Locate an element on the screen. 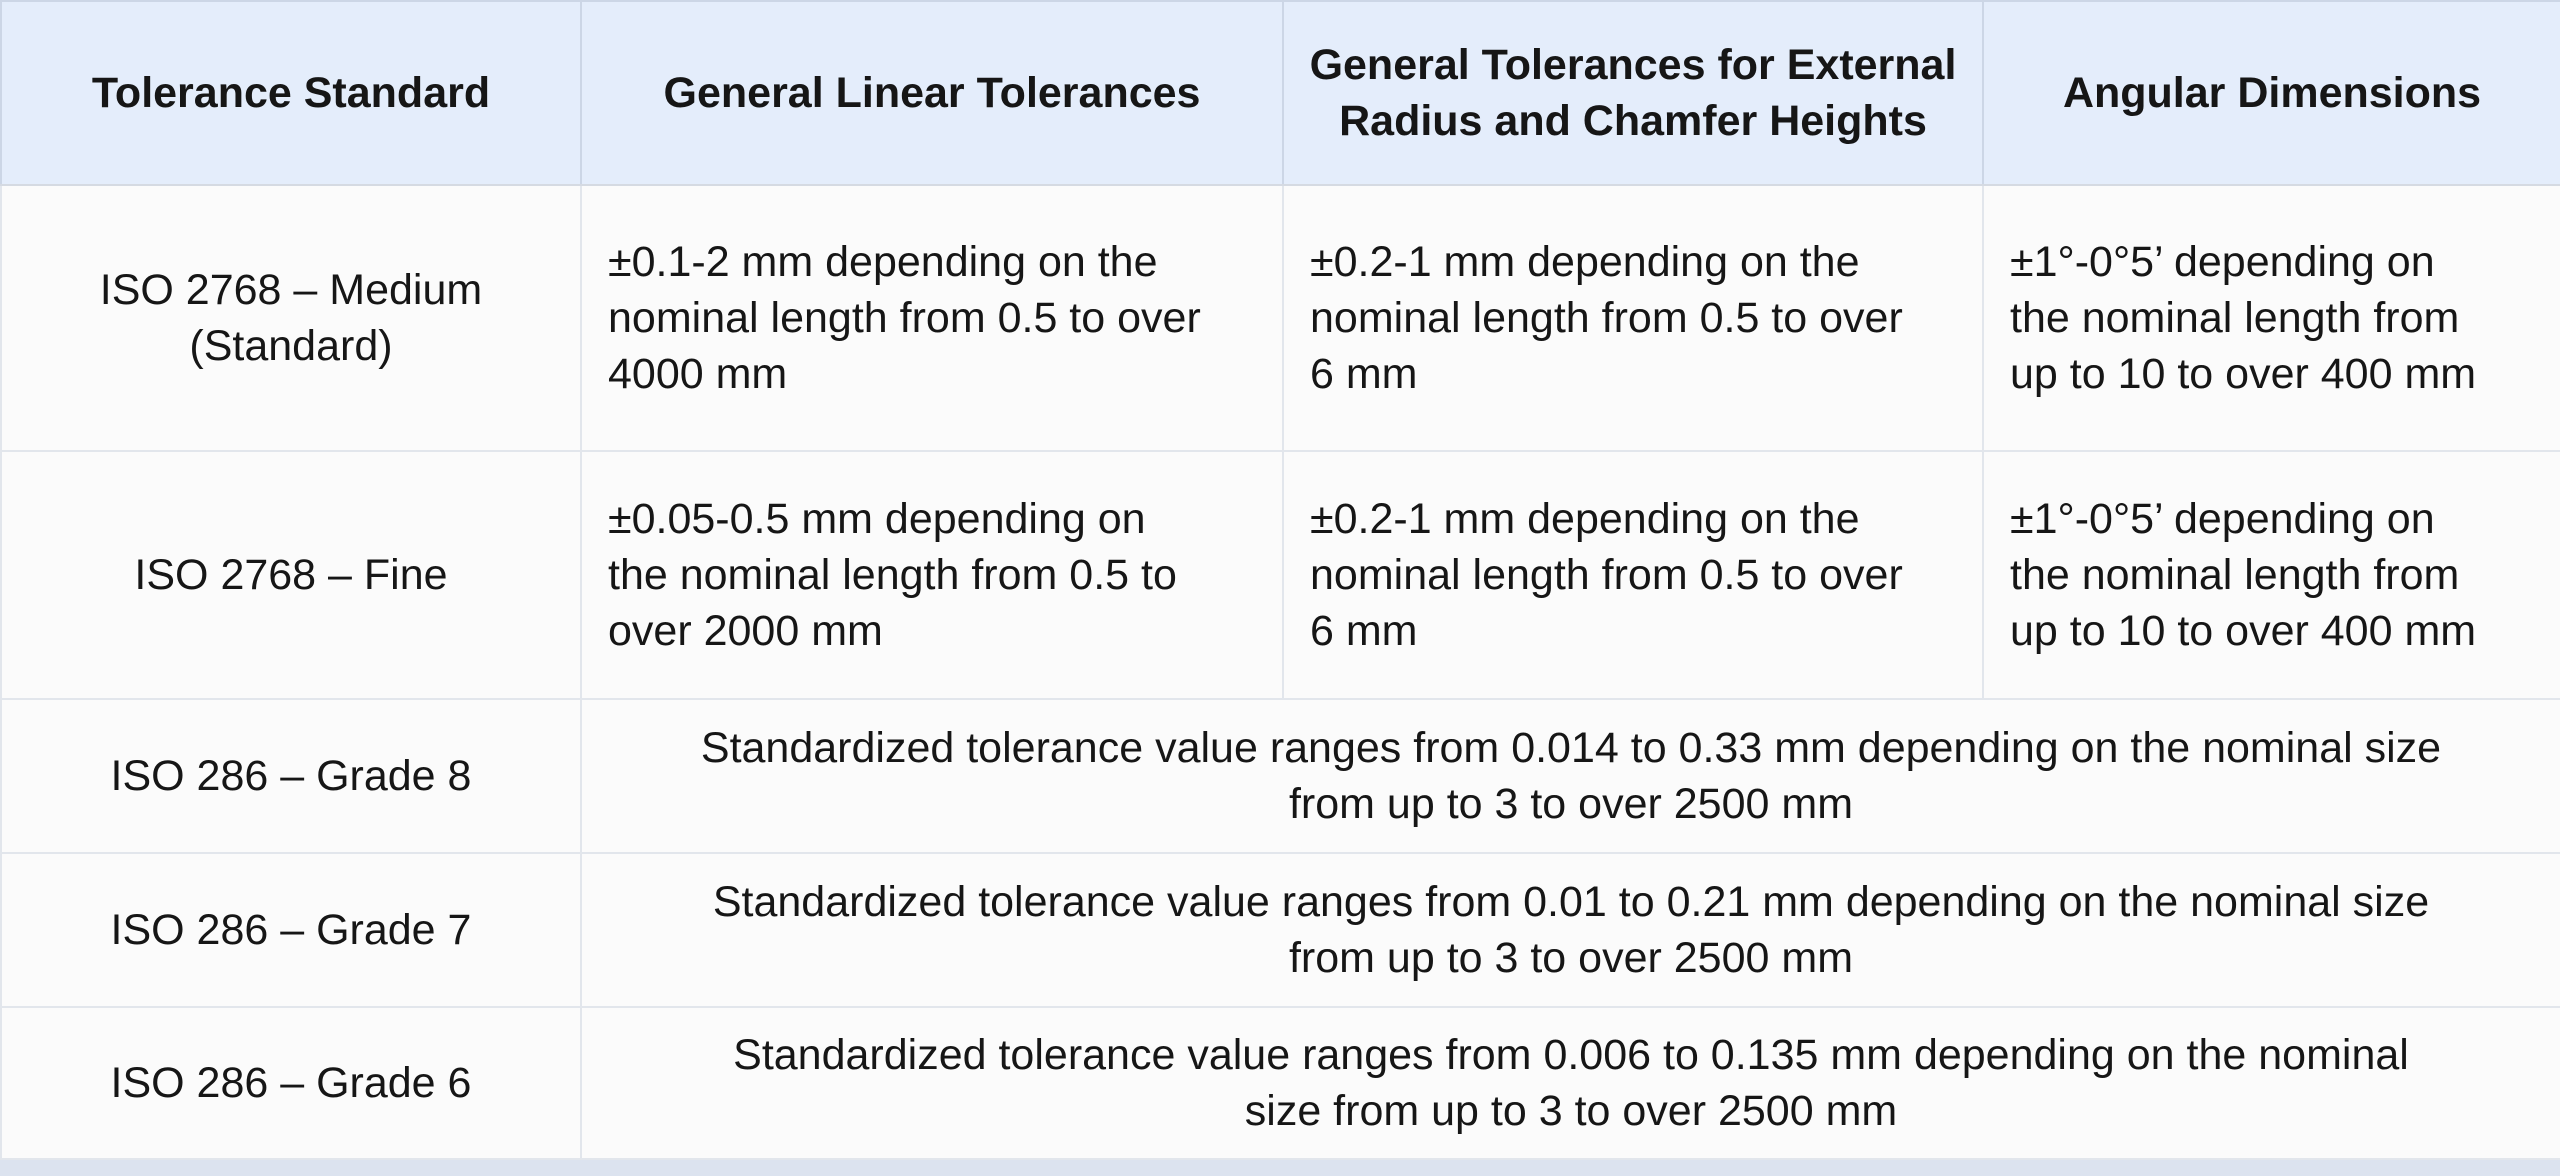  col-header-tolerance-standard: Tolerance Standard is located at coordinates (291, 93).